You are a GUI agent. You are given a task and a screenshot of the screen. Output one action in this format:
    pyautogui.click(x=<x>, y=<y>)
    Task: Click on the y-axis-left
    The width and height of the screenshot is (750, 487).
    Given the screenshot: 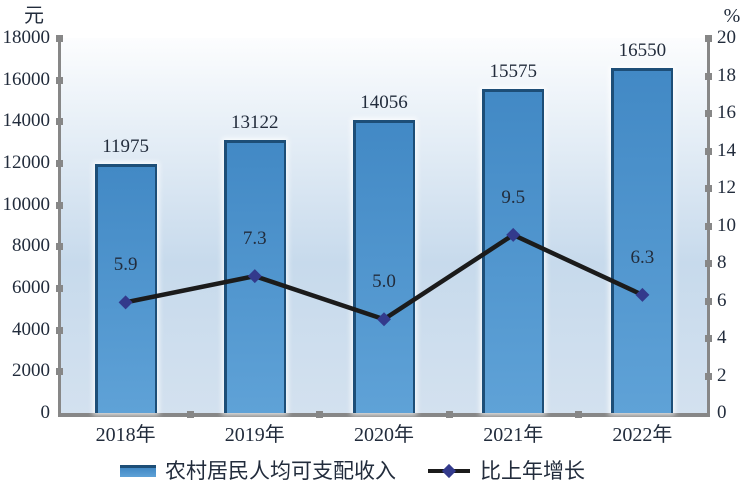 What is the action you would take?
    pyautogui.click(x=59, y=227)
    